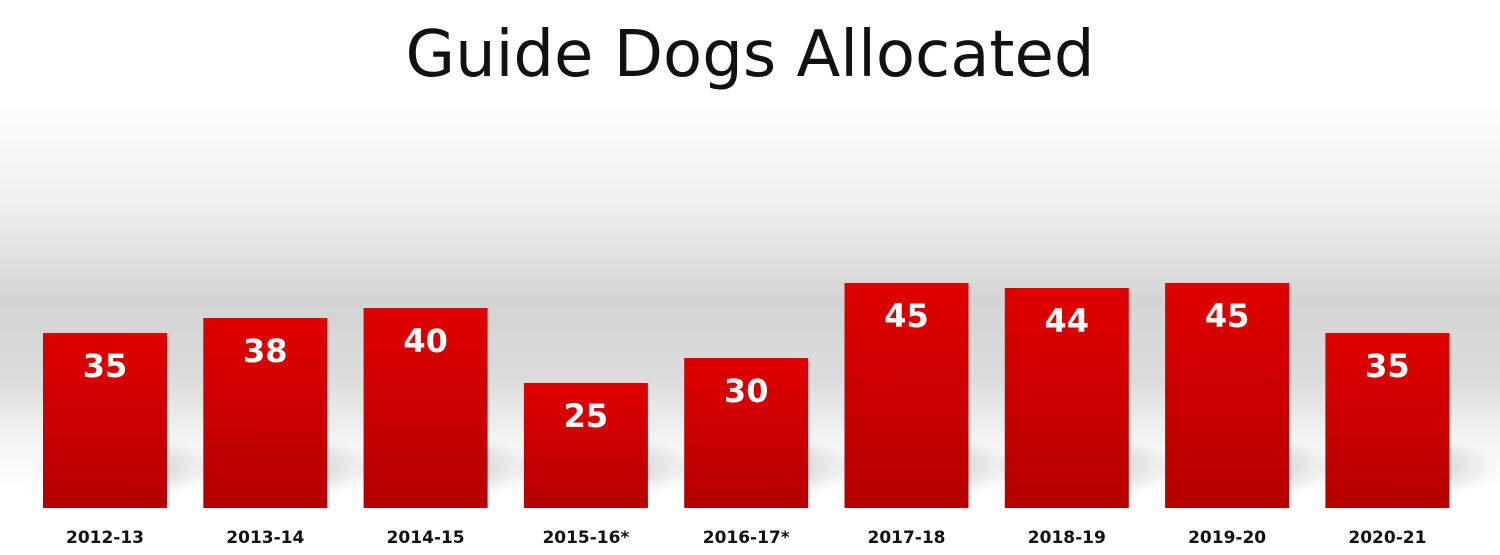  Describe the element at coordinates (1227, 538) in the screenshot. I see `x-tick-label: 2019-20` at that location.